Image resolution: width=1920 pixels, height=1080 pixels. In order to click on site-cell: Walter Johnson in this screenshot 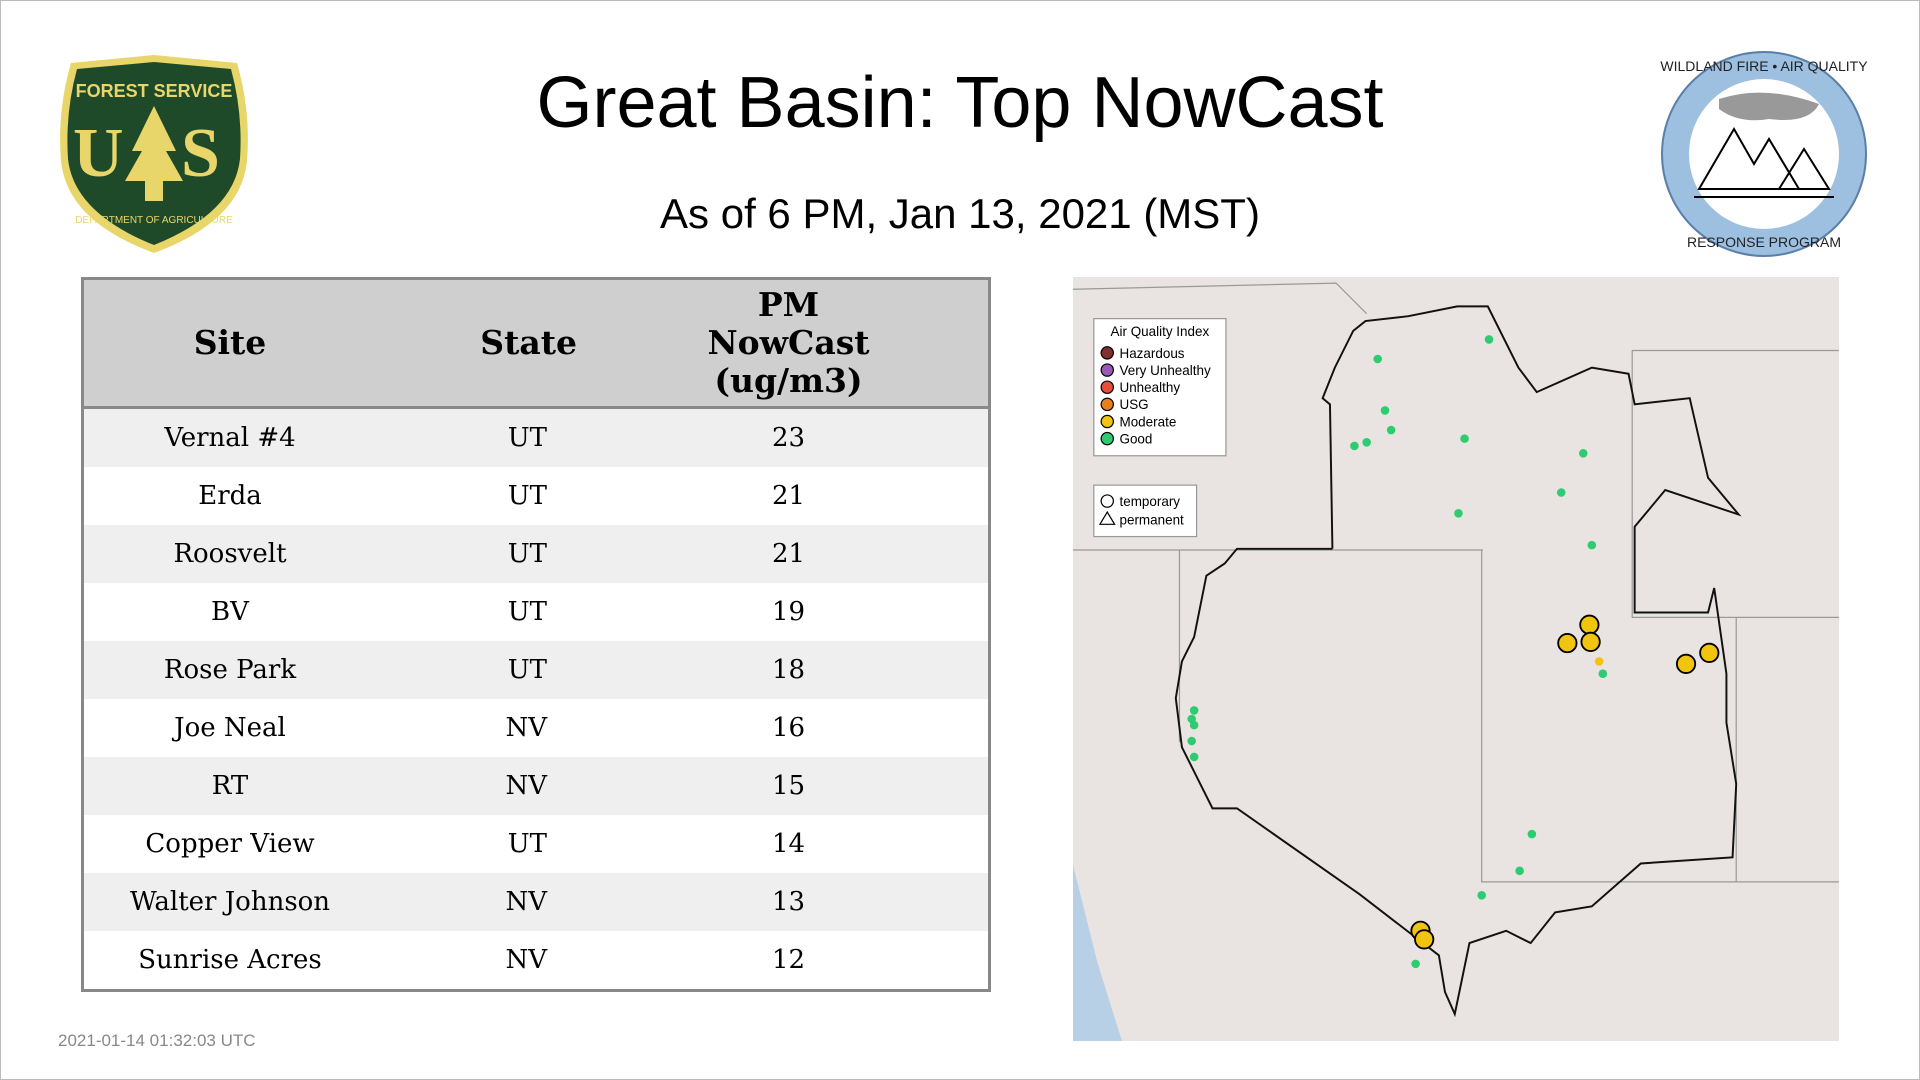, I will do `click(229, 902)`.